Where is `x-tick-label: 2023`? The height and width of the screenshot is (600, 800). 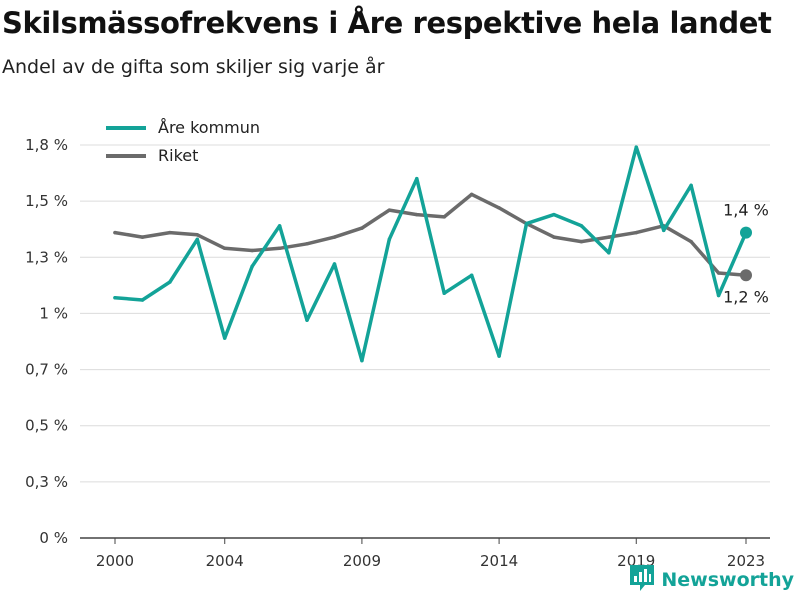
x-tick-label: 2023 is located at coordinates (746, 561).